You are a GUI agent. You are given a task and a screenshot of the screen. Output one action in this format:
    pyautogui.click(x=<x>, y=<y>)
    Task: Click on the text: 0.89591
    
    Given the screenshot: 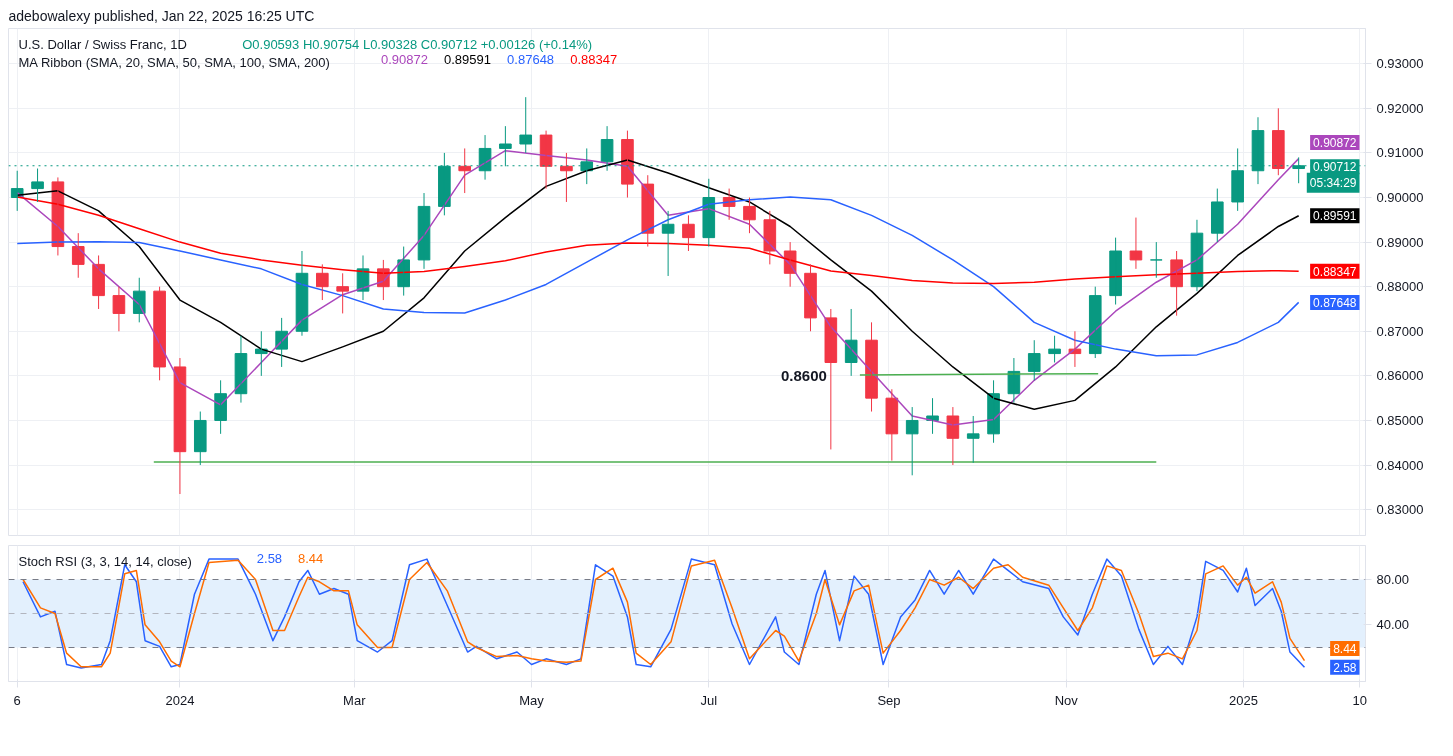 What is the action you would take?
    pyautogui.click(x=1335, y=216)
    